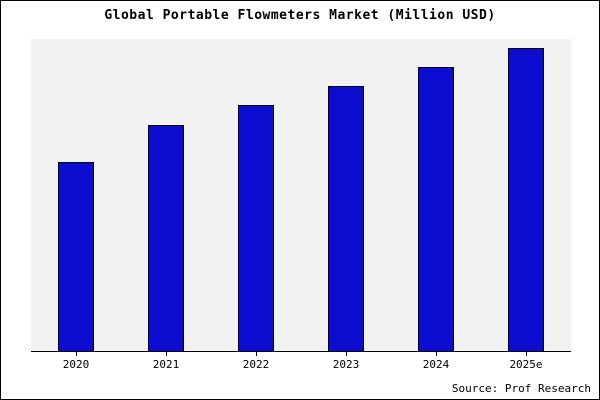  I want to click on x-axis-labels: 2020 2021 2022 2023 2024 2025e, so click(301, 361).